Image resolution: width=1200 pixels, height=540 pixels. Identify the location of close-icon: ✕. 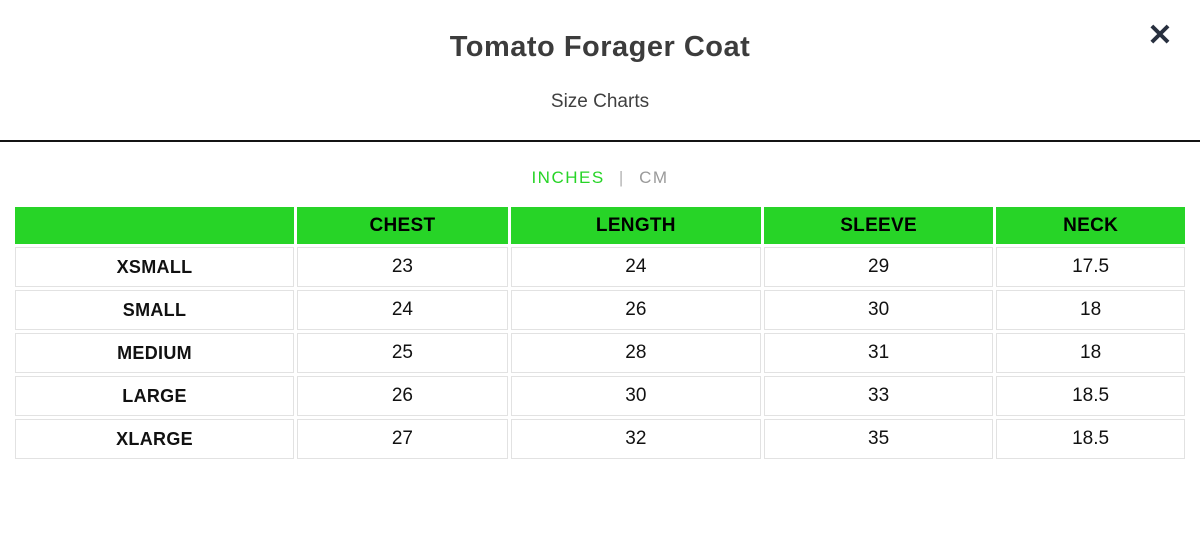
(1160, 36).